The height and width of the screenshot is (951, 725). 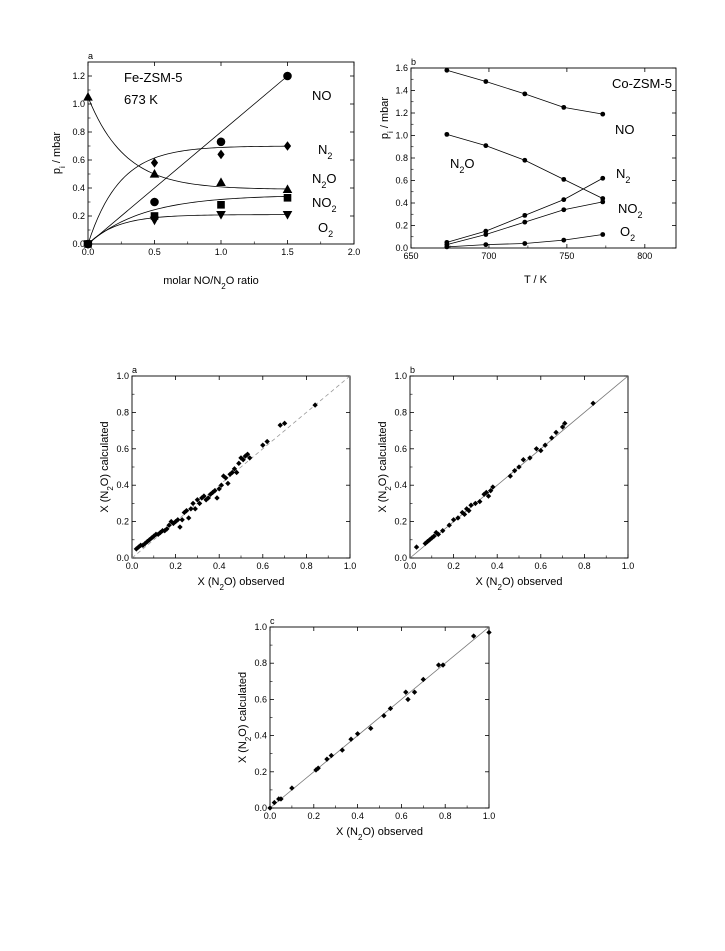 I want to click on x-tick-label: 0.0, so click(x=410, y=566).